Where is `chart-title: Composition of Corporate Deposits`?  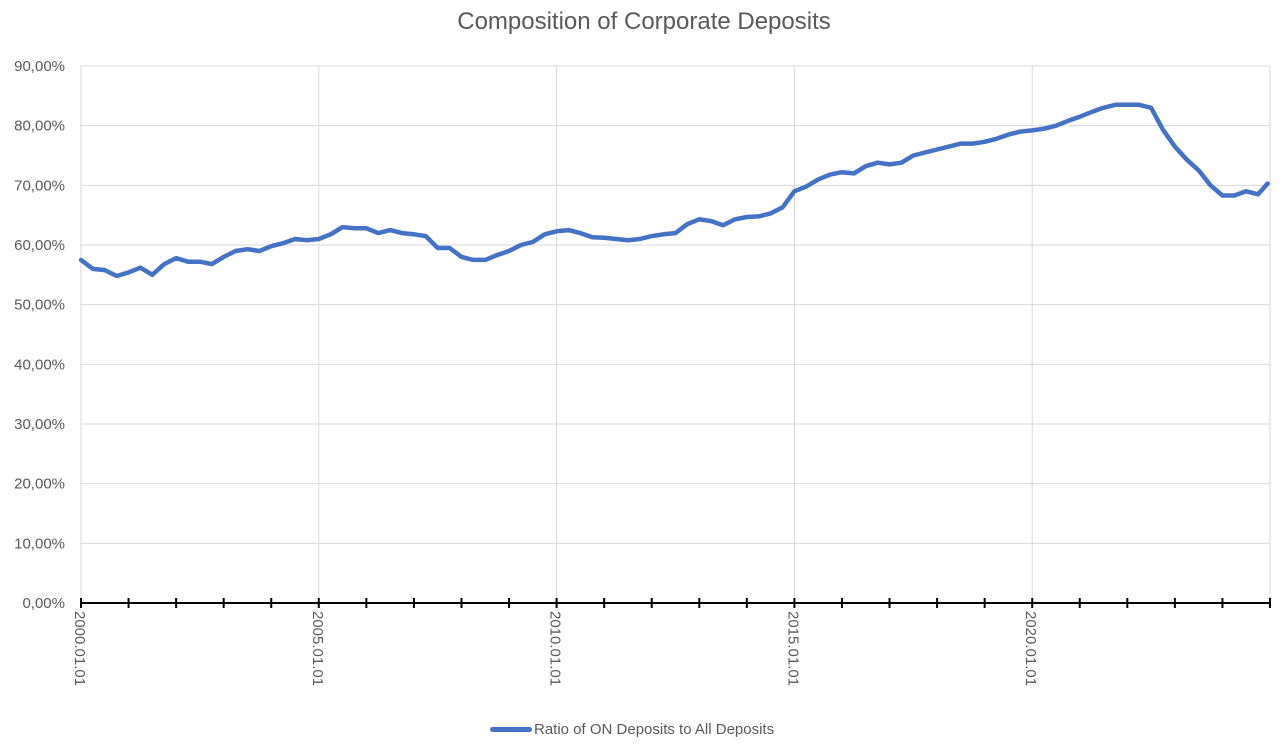
chart-title: Composition of Corporate Deposits is located at coordinates (644, 21).